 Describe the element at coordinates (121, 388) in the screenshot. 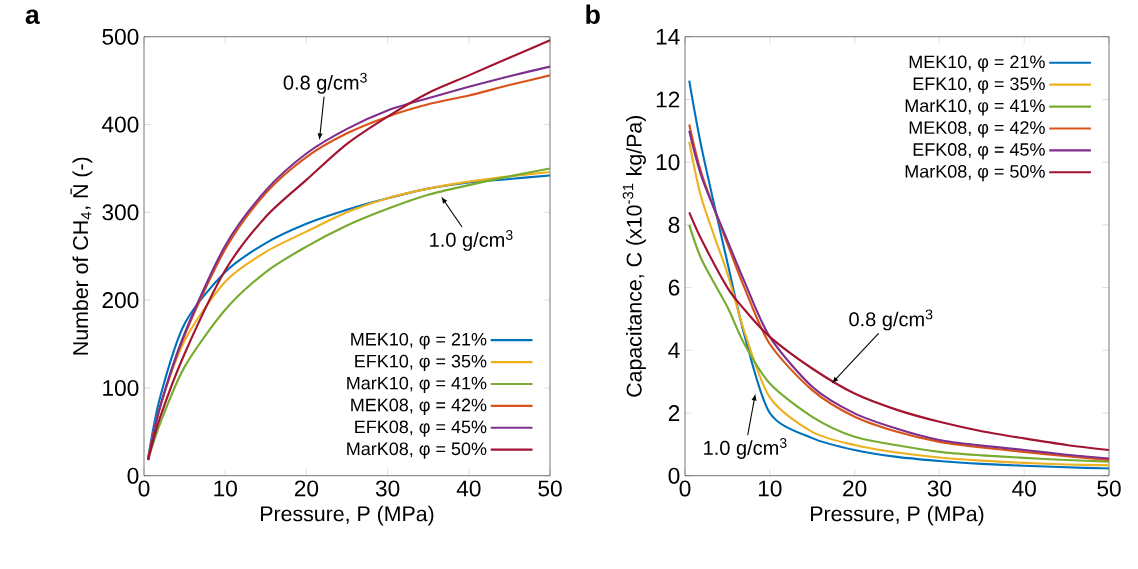

I see `y-tick-label: 100` at that location.